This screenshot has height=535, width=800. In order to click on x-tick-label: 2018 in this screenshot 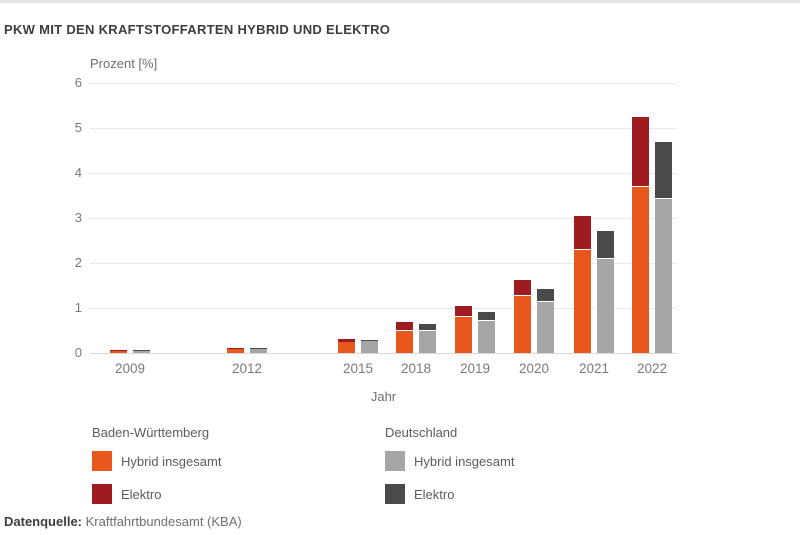, I will do `click(416, 368)`.